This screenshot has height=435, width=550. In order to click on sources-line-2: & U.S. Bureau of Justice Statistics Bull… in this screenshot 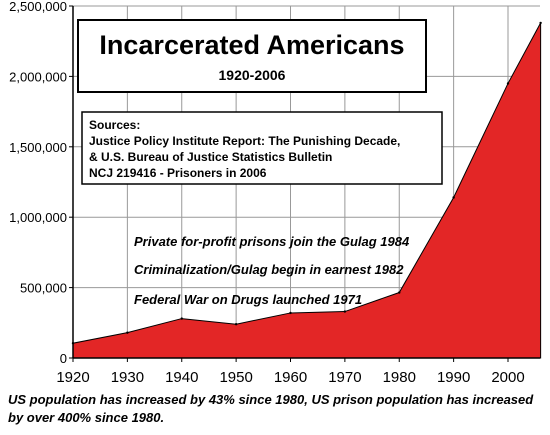, I will do `click(210, 157)`.